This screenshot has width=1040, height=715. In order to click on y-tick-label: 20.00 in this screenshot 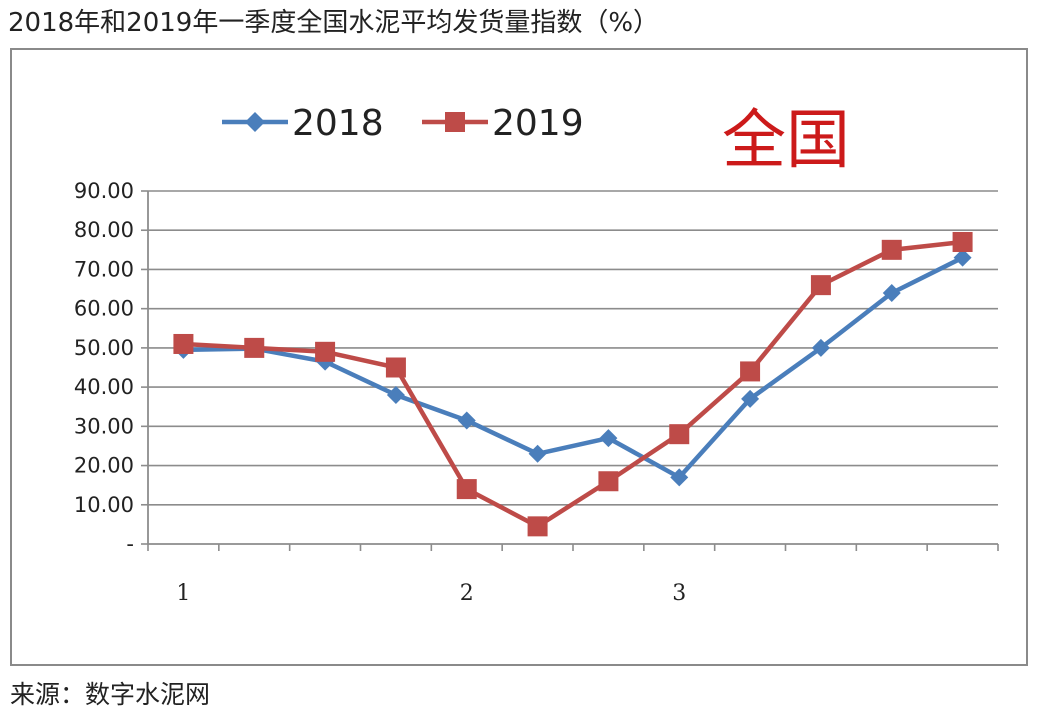, I will do `click(104, 466)`.